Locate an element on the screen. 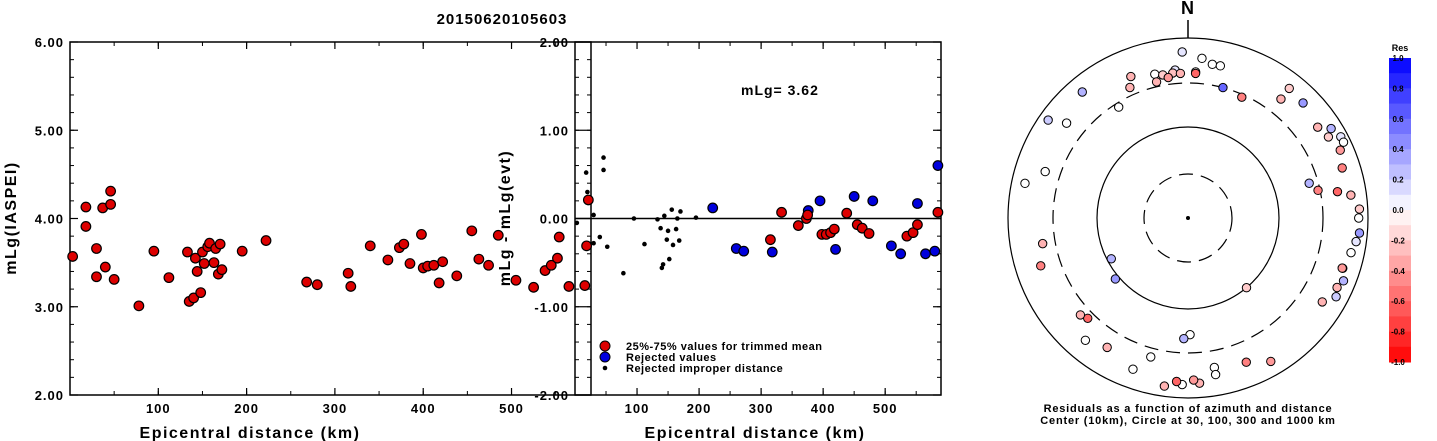 This screenshot has height=441, width=1437. legend-marker-rejected is located at coordinates (605, 357).